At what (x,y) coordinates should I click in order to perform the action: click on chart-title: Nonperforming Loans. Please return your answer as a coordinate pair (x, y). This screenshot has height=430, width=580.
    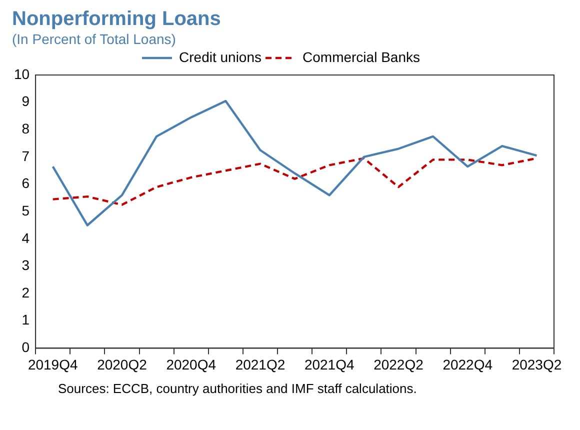
    Looking at the image, I should click on (117, 19).